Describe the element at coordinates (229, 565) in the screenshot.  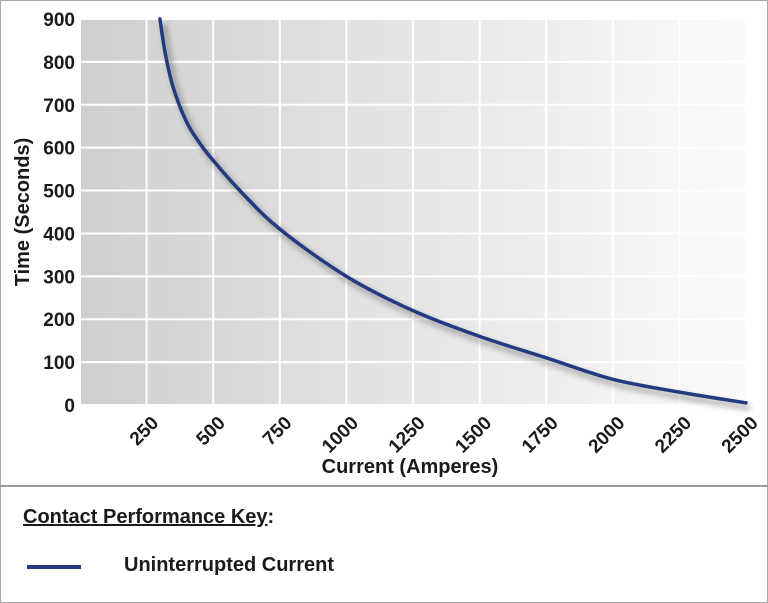
I see `legend-label-uninterrupted-current: Uninterrupted Current` at that location.